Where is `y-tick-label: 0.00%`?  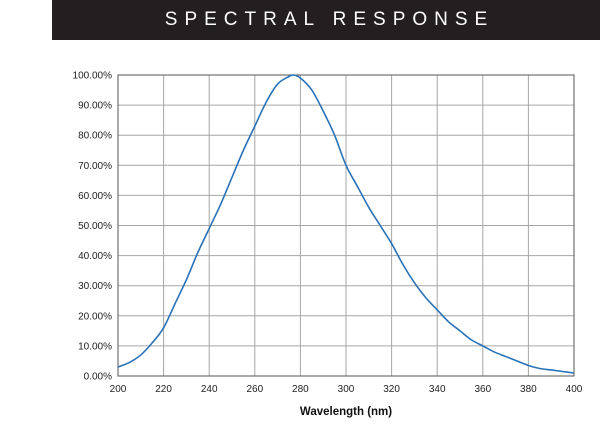 y-tick-label: 0.00% is located at coordinates (98, 377).